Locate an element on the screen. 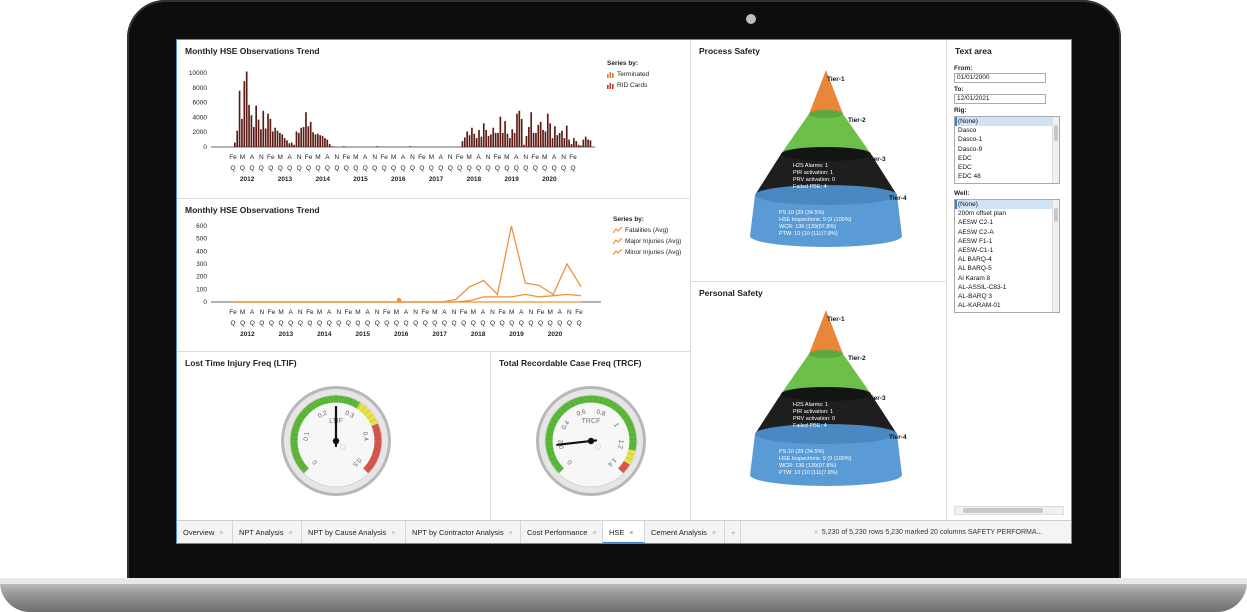 The width and height of the screenshot is (1247, 612). legend-item-minor-injuries: Minor Injuries (Avg) is located at coordinates (647, 252).